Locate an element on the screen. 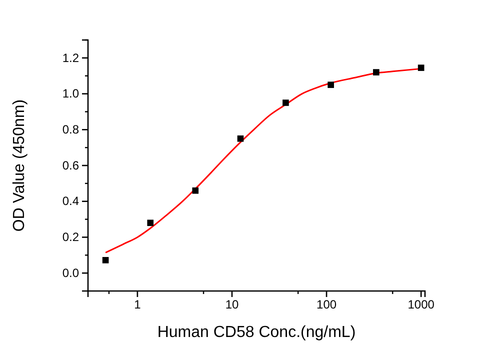  x-tick-label: 1 is located at coordinates (138, 305).